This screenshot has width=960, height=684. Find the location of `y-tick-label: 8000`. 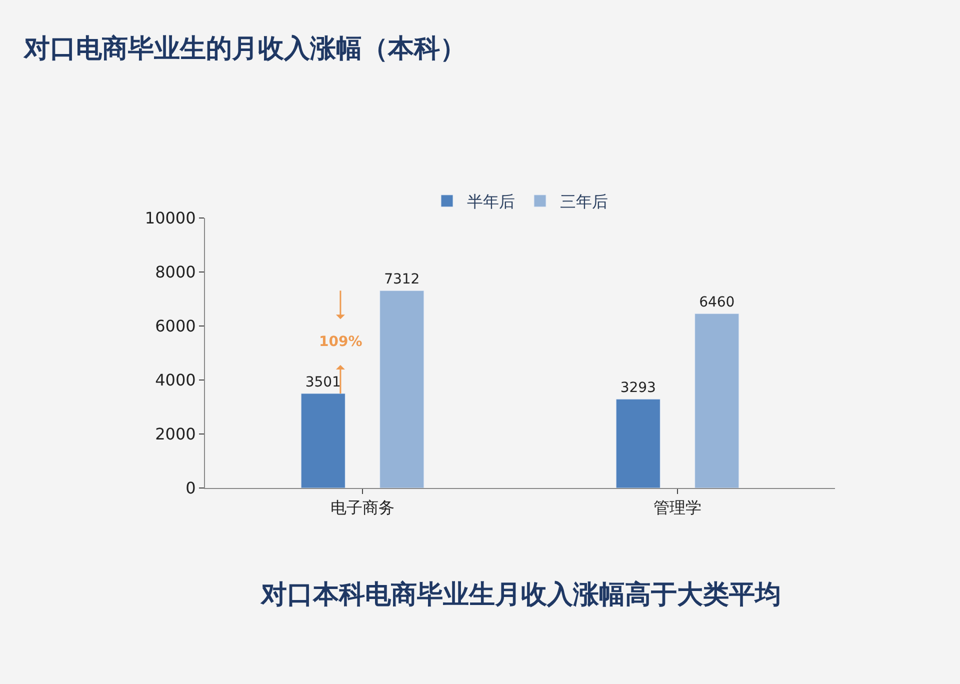

y-tick-label: 8000 is located at coordinates (175, 272).